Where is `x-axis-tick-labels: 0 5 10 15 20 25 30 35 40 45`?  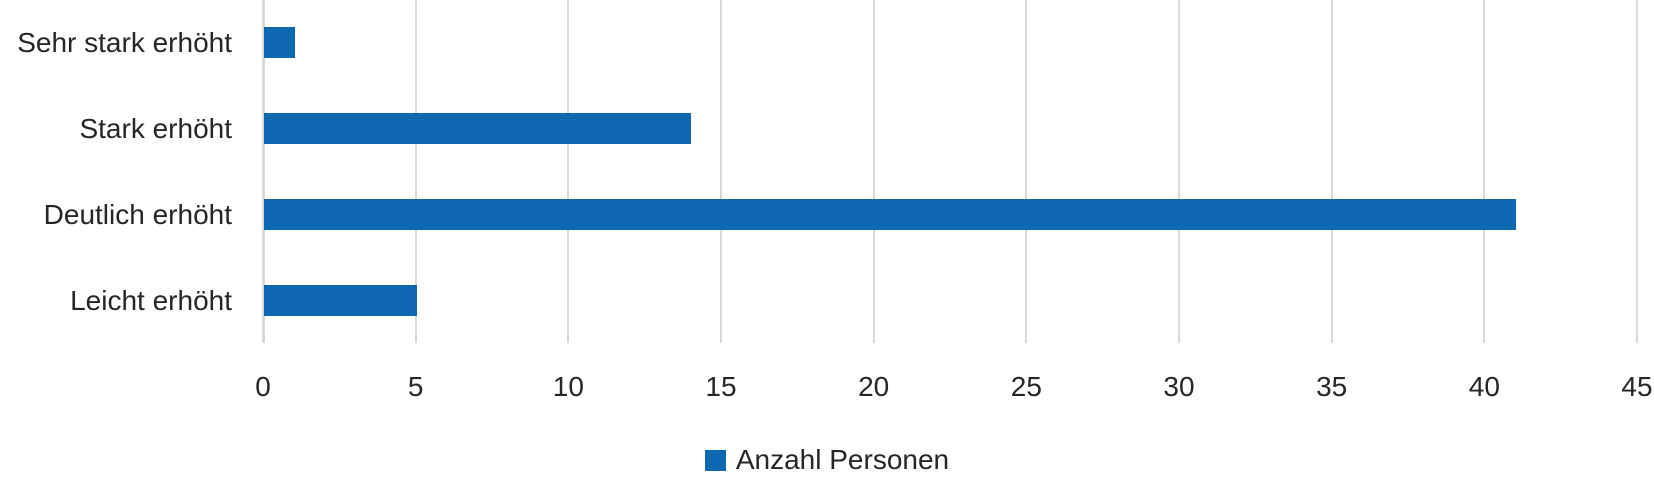 x-axis-tick-labels: 0 5 10 15 20 25 30 35 40 45 is located at coordinates (953, 387).